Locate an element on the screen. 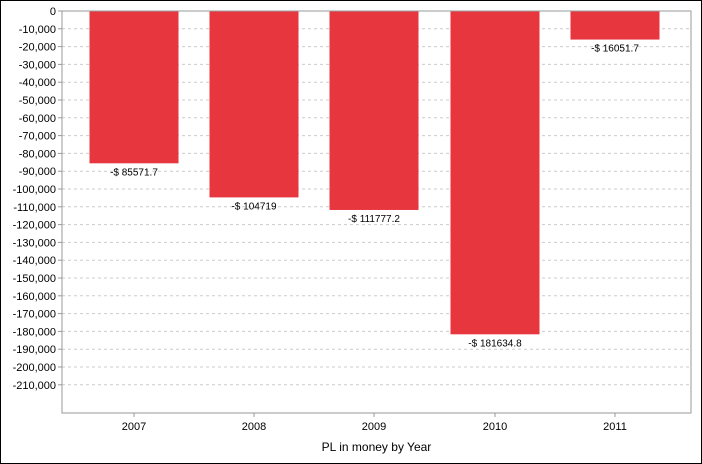 The image size is (702, 464). x-tick-label-2009: 2009 is located at coordinates (374, 427).